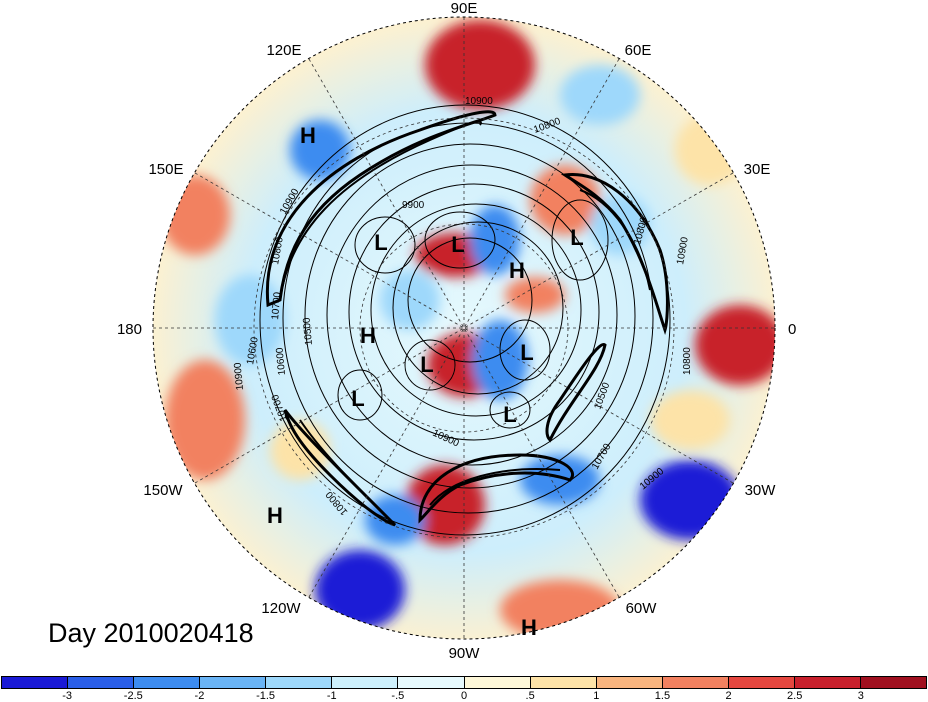 This screenshot has height=702, width=928. I want to click on lon-label: 30E, so click(757, 169).